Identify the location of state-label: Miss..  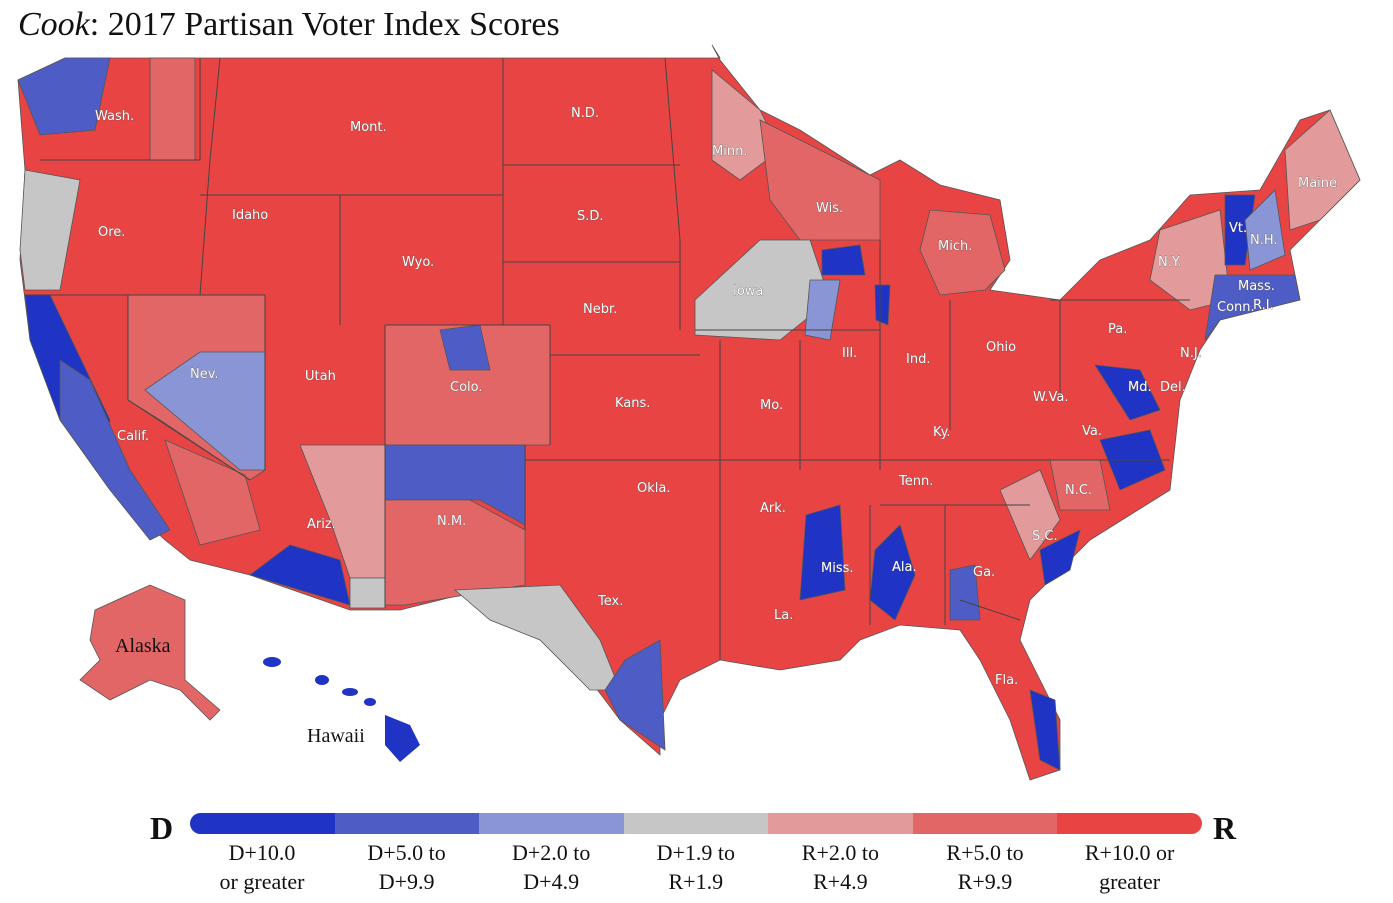
(837, 568).